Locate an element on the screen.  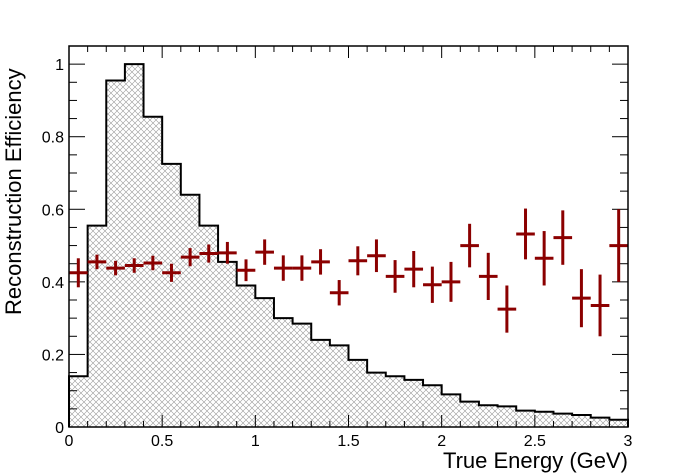
x-tick-label: 1 is located at coordinates (255, 441).